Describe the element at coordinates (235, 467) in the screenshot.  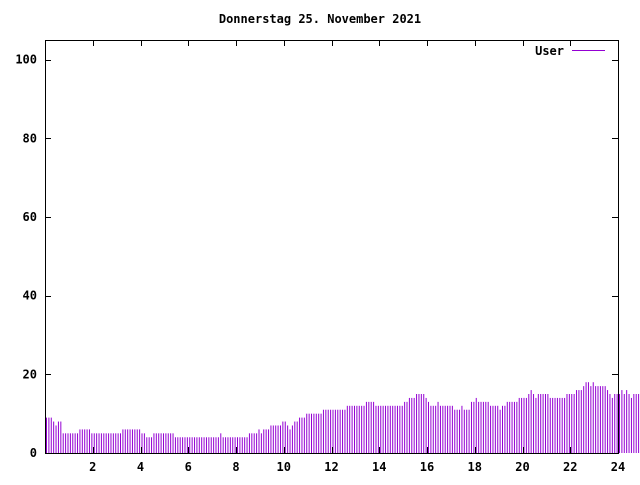
I see `x-tick-label: 8` at that location.